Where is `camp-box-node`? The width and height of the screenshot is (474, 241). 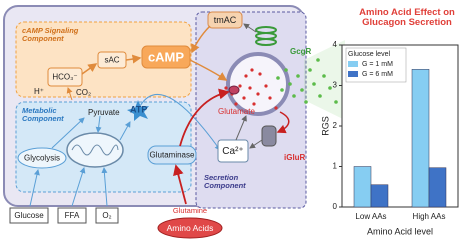
camp-box-node is located at coordinates (166, 57).